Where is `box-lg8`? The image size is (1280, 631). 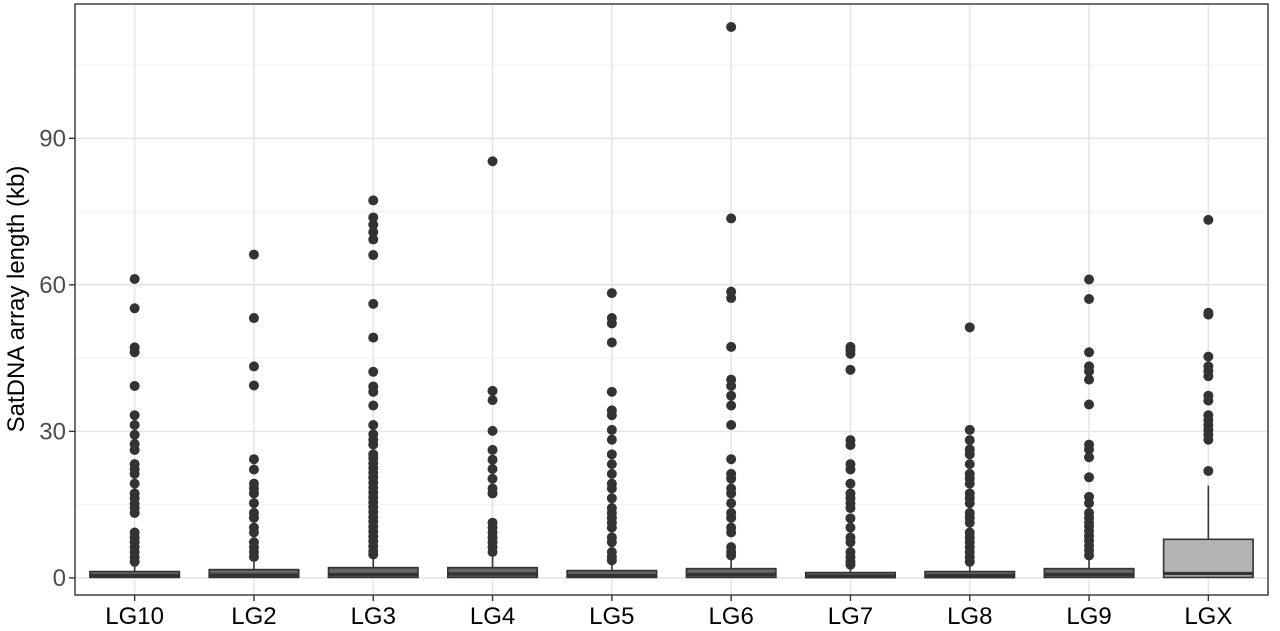
box-lg8 is located at coordinates (970, 572).